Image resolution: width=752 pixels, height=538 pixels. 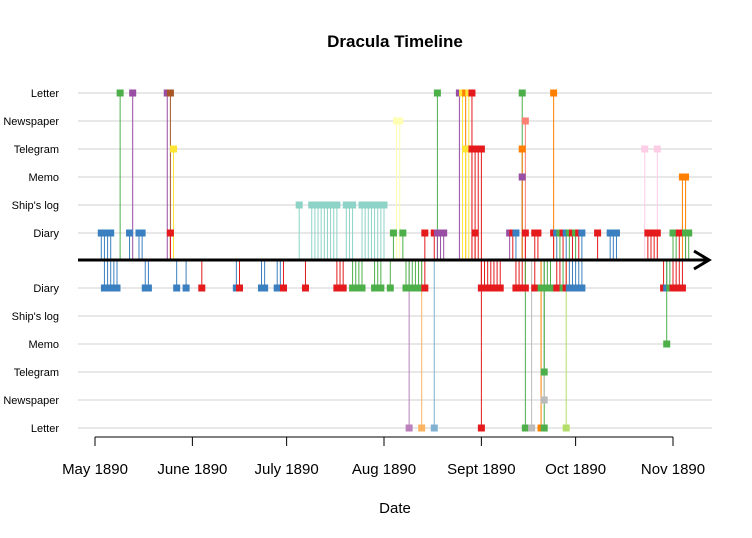 What do you see at coordinates (31, 401) in the screenshot?
I see `lower-row-label: Newspaper` at bounding box center [31, 401].